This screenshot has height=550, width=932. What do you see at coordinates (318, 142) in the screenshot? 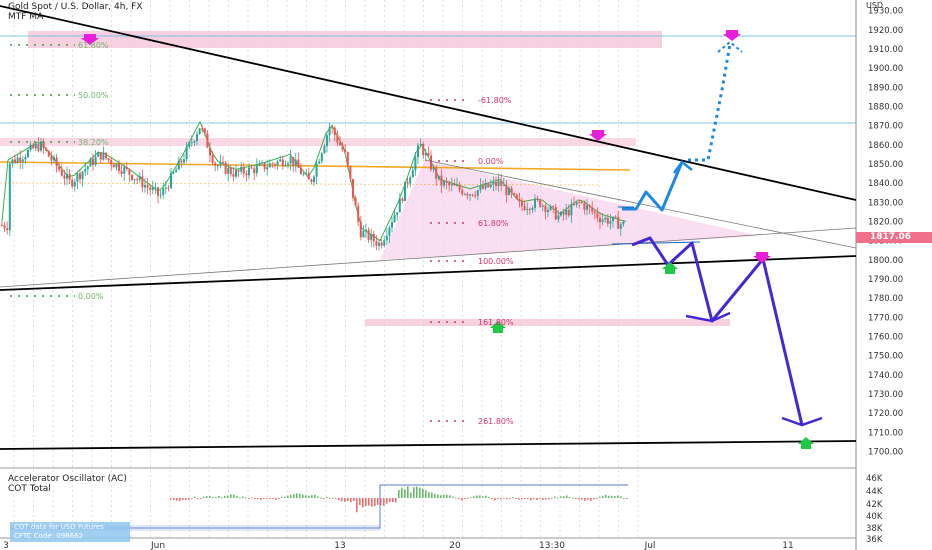
I see `resistance-zone` at bounding box center [318, 142].